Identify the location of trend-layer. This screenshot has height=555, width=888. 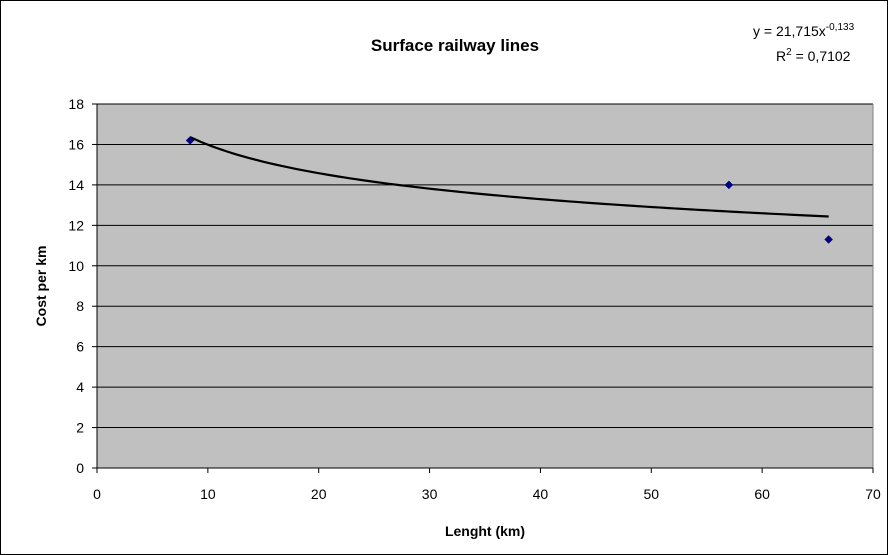
(509, 177).